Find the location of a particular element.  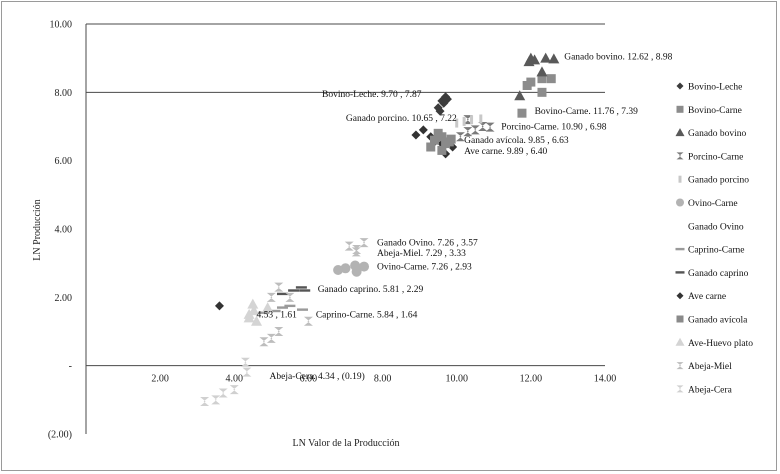

legend-label-ganado-ovino: Ganado Ovino is located at coordinates (716, 227).